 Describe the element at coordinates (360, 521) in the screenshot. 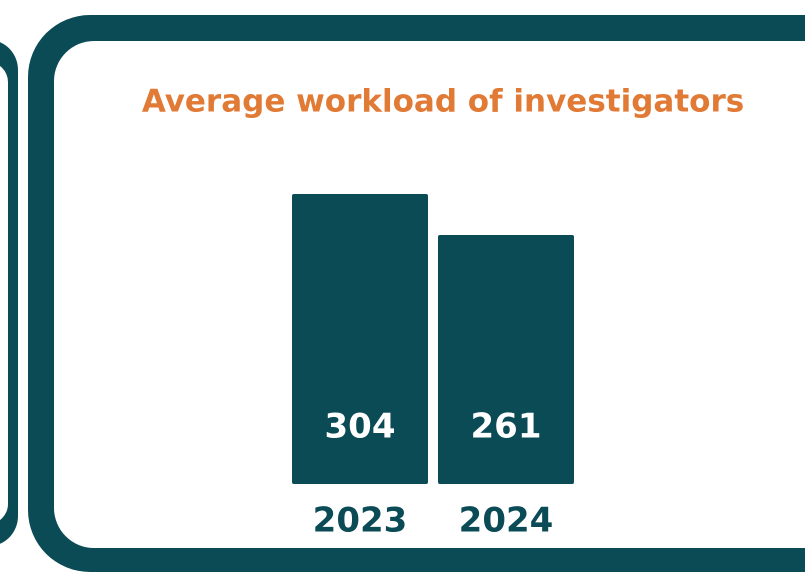

I see `x-tick-label: 2023` at that location.